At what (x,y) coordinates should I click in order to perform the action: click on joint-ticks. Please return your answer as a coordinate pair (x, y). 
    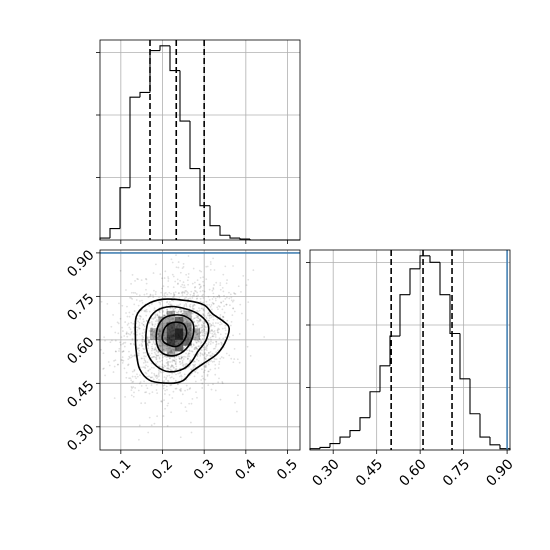
    Looking at the image, I should click on (192, 353).